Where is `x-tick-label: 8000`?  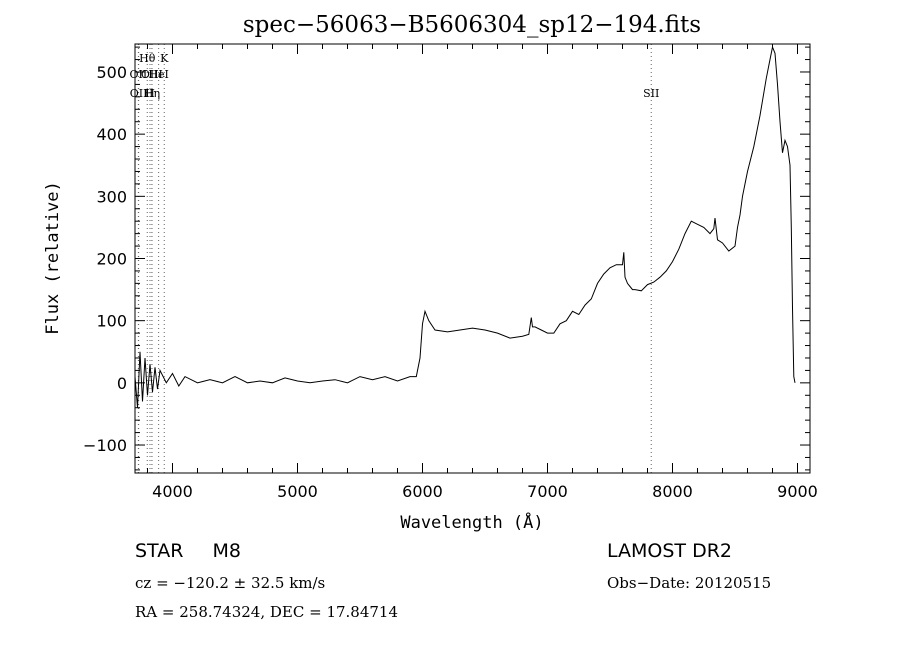
x-tick-label: 8000 is located at coordinates (672, 491).